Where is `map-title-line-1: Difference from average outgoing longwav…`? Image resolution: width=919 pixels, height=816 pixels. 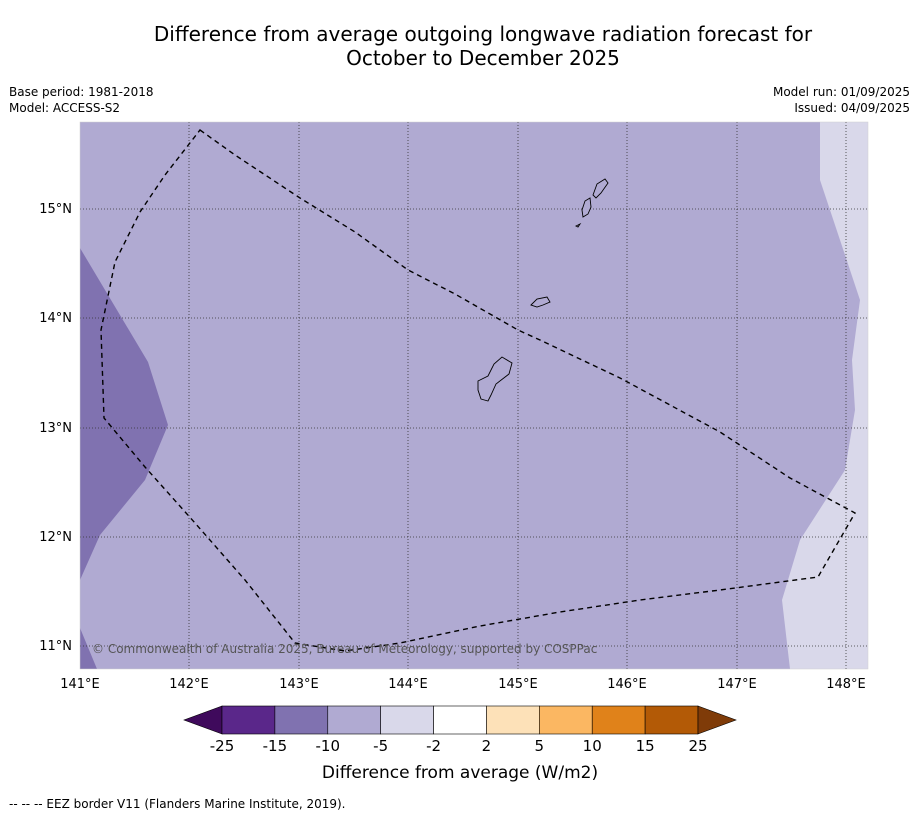 map-title-line-1: Difference from average outgoing longwav… is located at coordinates (483, 34).